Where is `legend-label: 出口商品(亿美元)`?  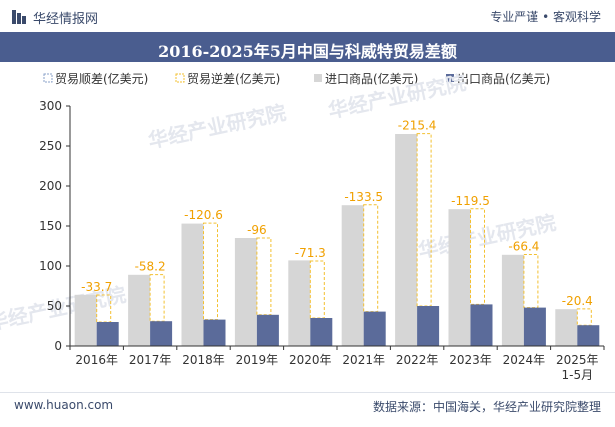 legend-label: 出口商品(亿美元) is located at coordinates (503, 78).